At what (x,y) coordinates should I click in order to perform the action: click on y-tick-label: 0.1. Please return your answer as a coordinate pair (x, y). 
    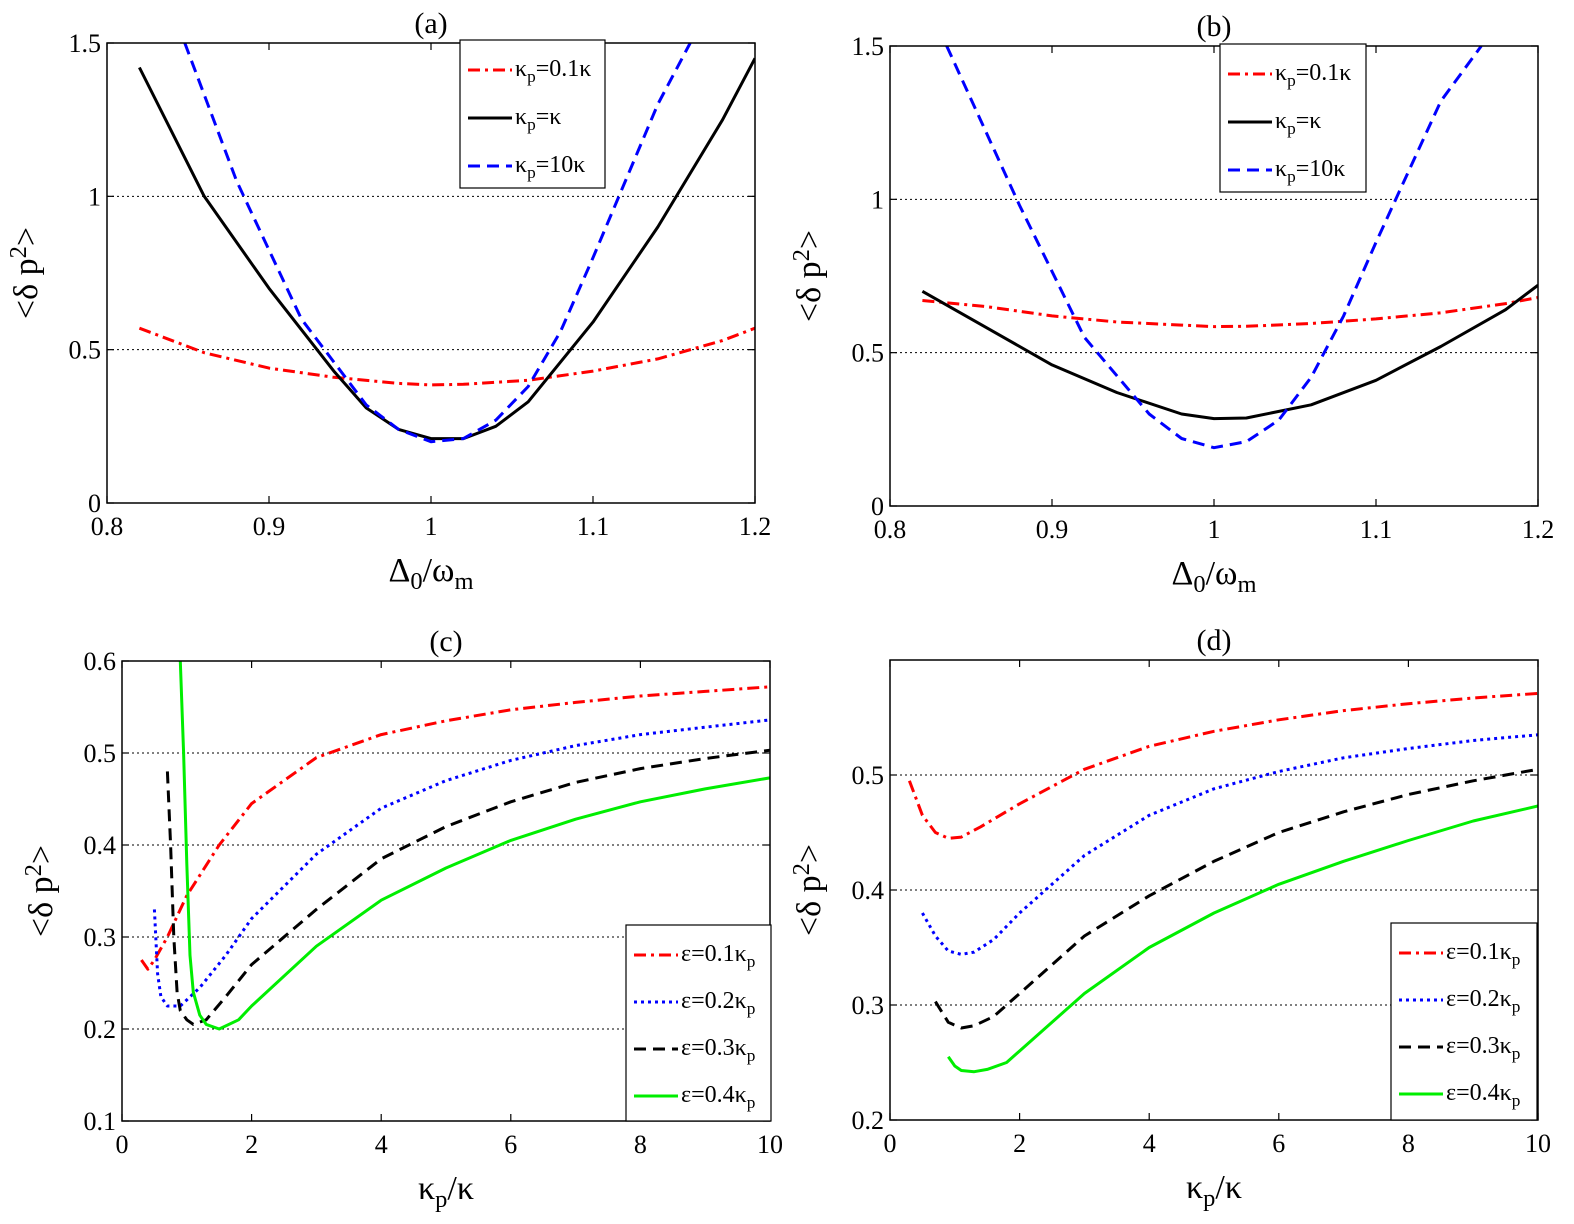
    Looking at the image, I should click on (100, 1121).